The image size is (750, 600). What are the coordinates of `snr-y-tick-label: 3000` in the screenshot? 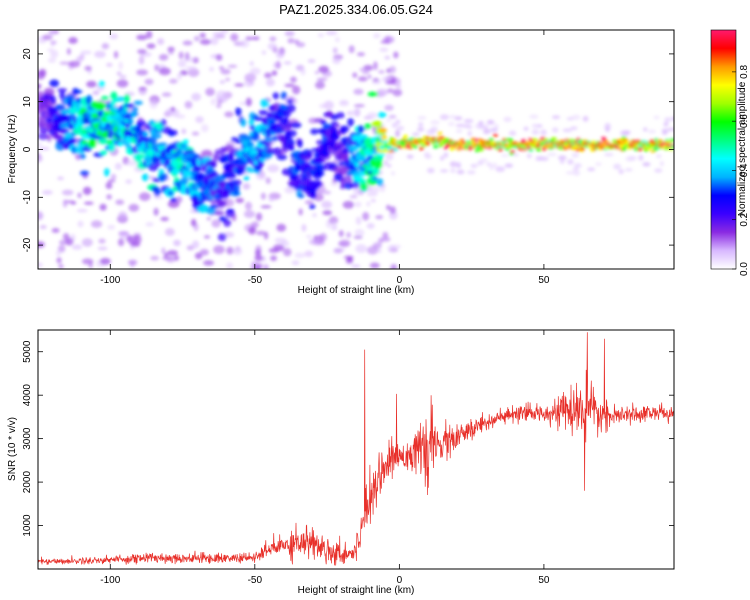 It's located at (27, 438).